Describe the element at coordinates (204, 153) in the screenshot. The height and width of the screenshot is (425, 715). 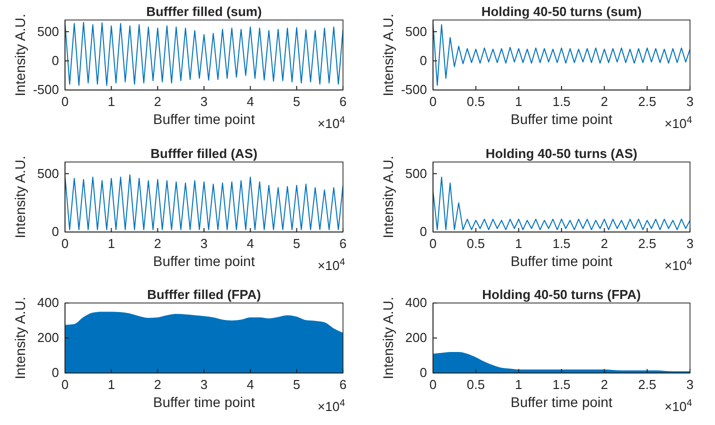
I see `chart-title: Bufffer filled (AS)` at that location.